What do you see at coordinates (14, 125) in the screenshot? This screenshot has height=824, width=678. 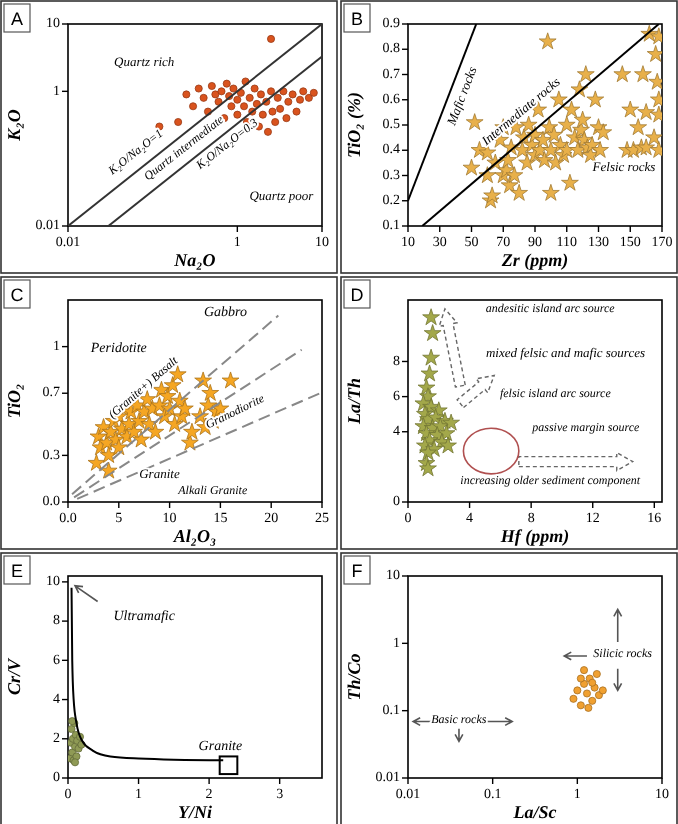 I see `y-axis-title: K₂O` at bounding box center [14, 125].